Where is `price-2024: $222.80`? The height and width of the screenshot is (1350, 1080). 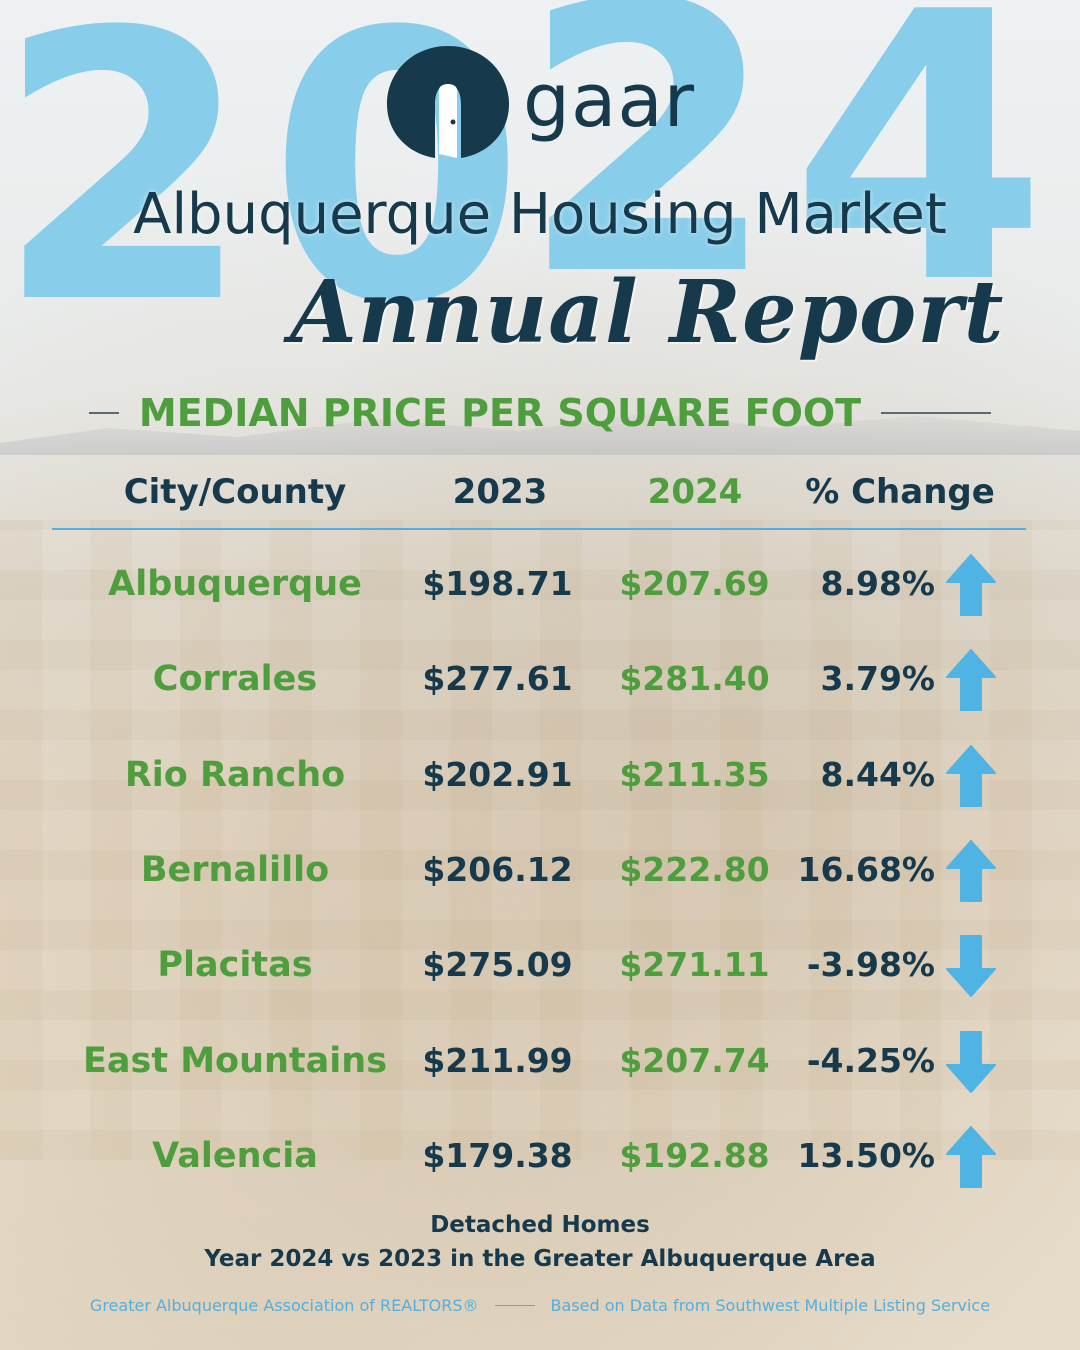
price-2024: $222.80 is located at coordinates (694, 869).